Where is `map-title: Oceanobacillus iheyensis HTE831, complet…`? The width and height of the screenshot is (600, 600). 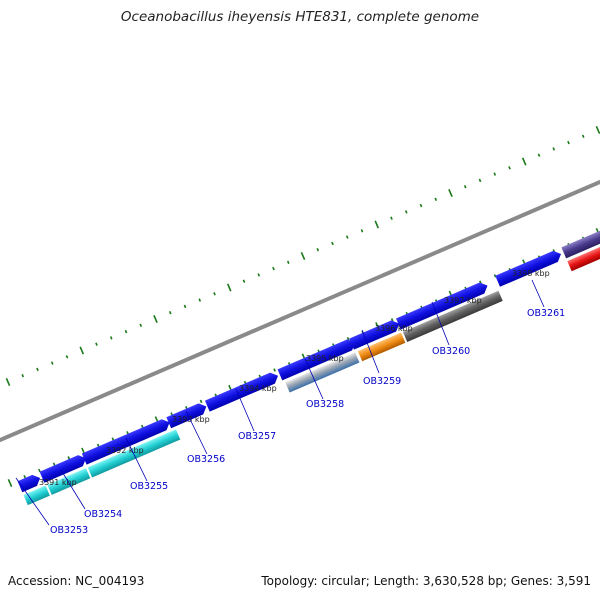 map-title: Oceanobacillus iheyensis HTE831, complet… is located at coordinates (300, 17).